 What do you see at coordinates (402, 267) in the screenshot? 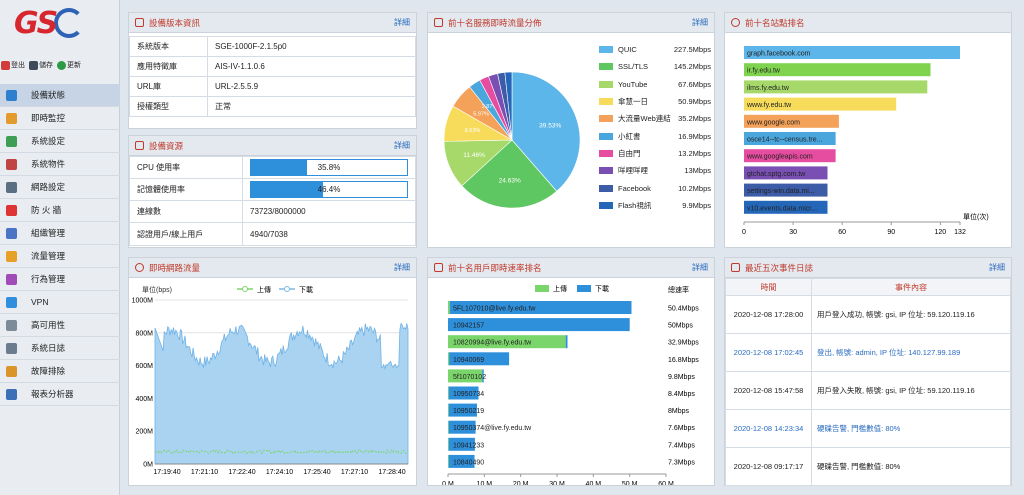
I see `traffic-more-link: 詳細` at bounding box center [402, 267].